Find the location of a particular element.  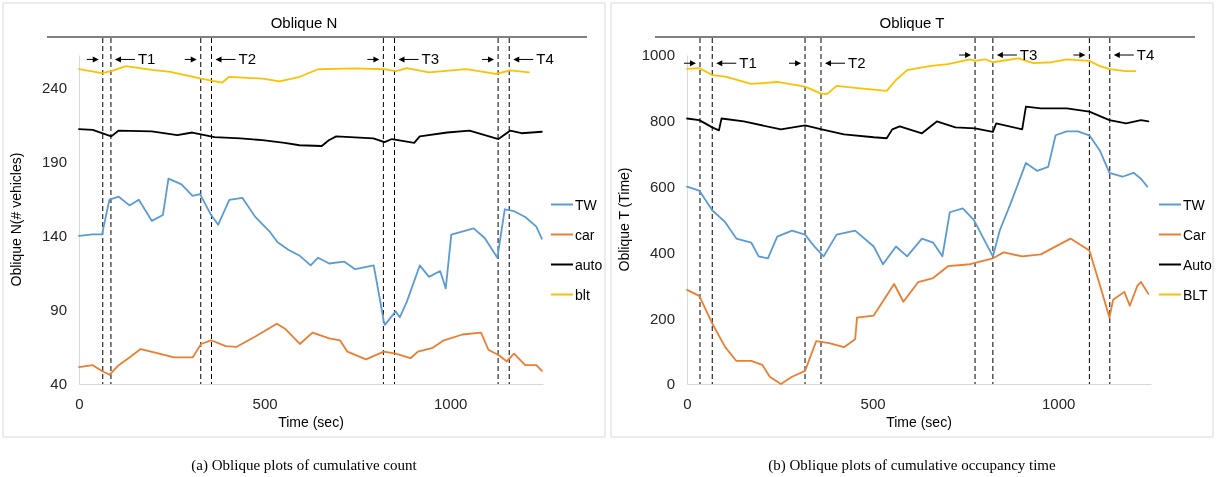

y-tick-label: 240 is located at coordinates (54, 87).